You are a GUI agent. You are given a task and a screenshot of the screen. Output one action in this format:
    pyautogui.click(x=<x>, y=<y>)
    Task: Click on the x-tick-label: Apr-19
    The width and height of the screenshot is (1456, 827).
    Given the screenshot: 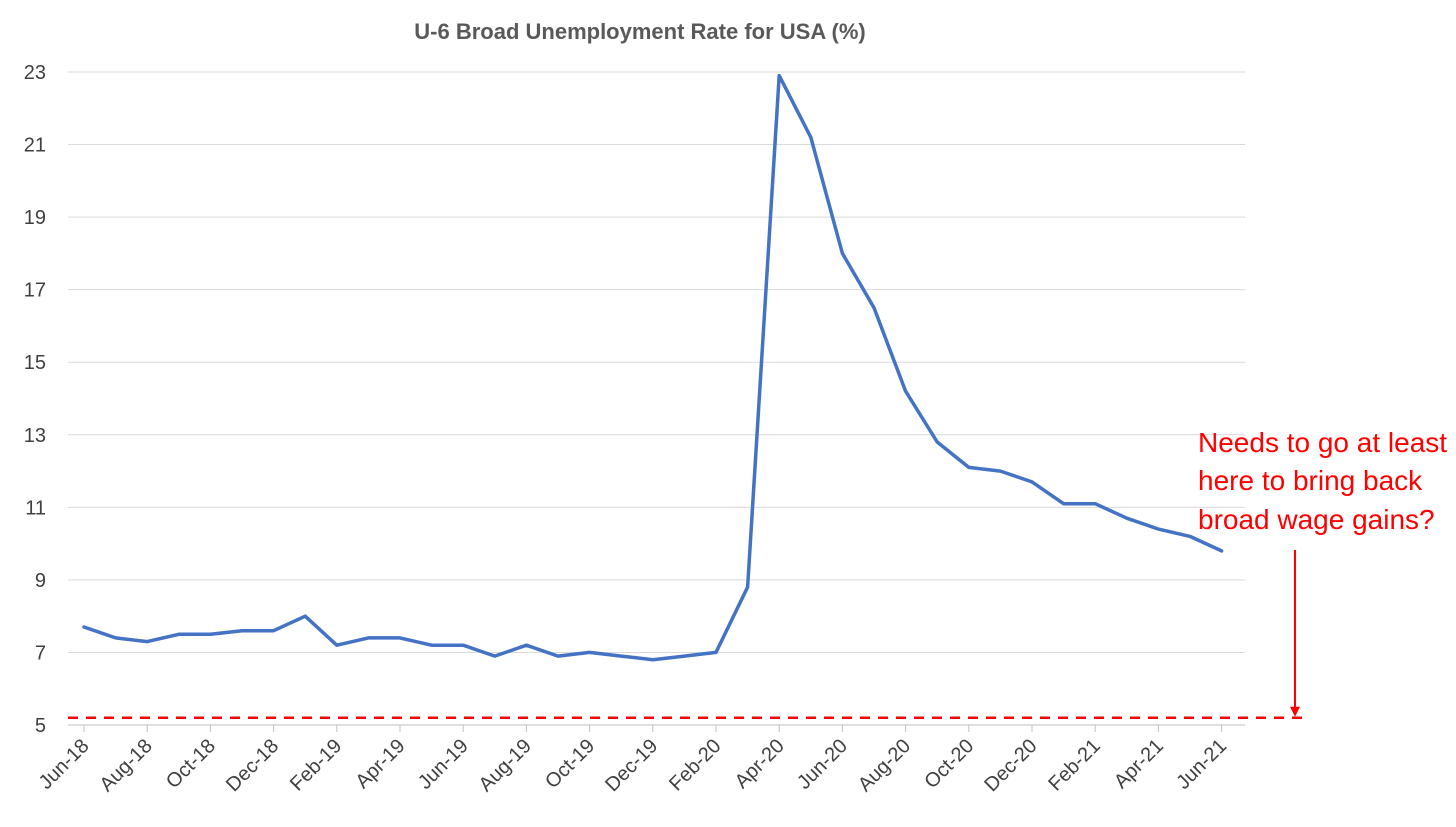 What is the action you would take?
    pyautogui.click(x=381, y=764)
    